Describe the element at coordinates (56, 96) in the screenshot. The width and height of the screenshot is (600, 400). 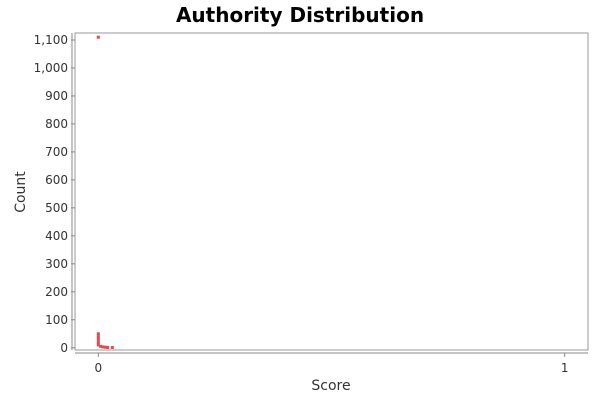
I see `y-tick-label: 900` at that location.